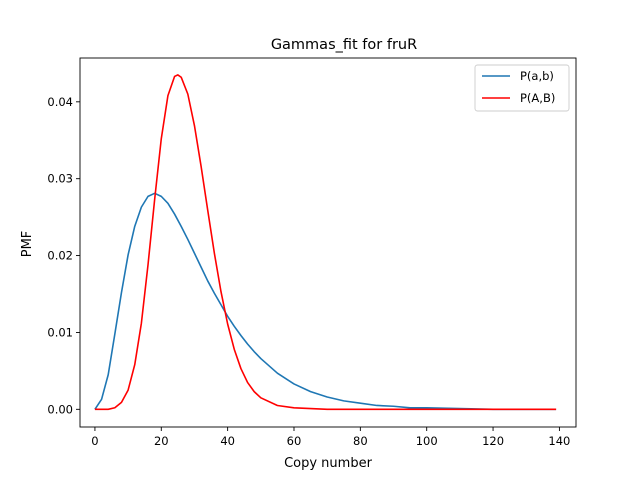 The image size is (640, 484). I want to click on x-tick-label: 120, so click(493, 441).